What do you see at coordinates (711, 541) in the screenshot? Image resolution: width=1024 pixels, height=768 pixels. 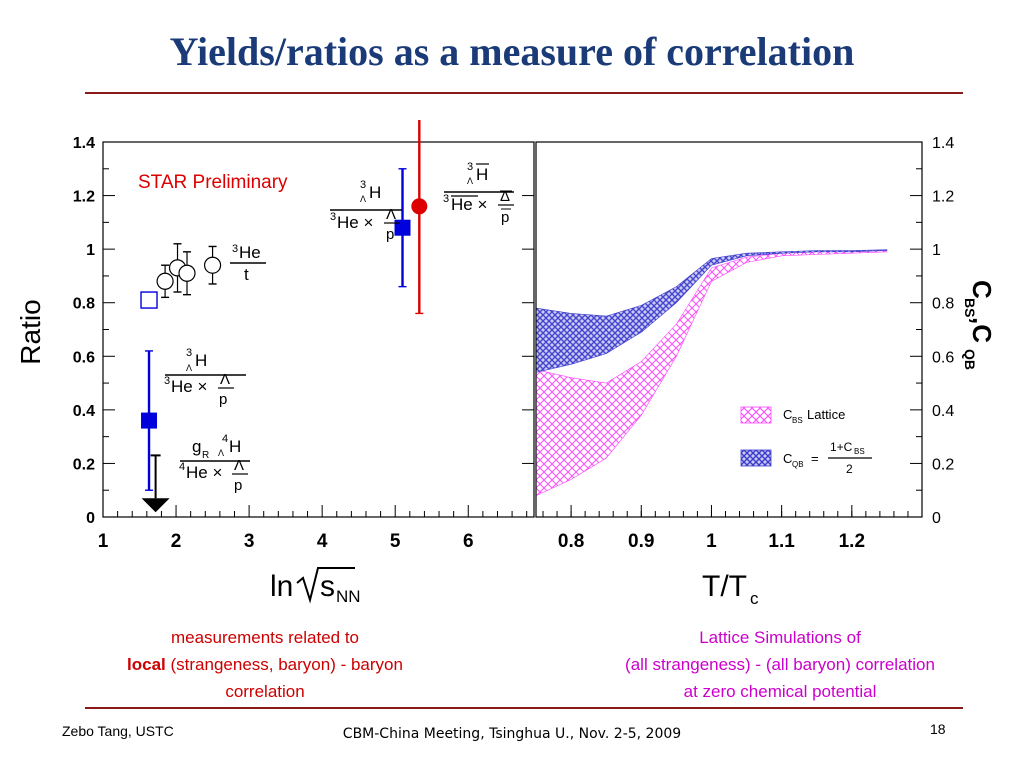 I see `right-x-tick-label: 1` at bounding box center [711, 541].